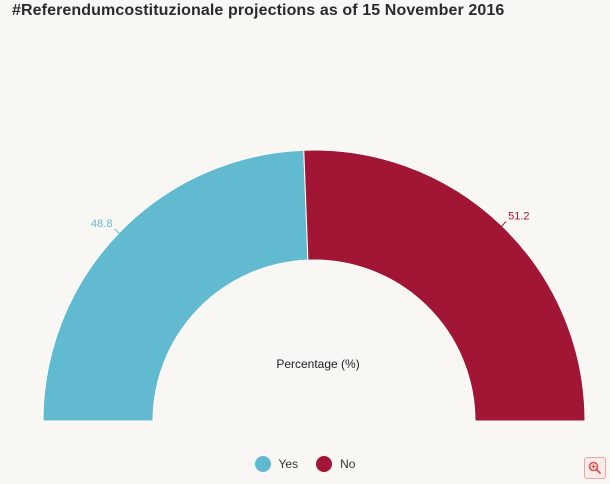  Describe the element at coordinates (348, 464) in the screenshot. I see `legend-label-no: No` at that location.